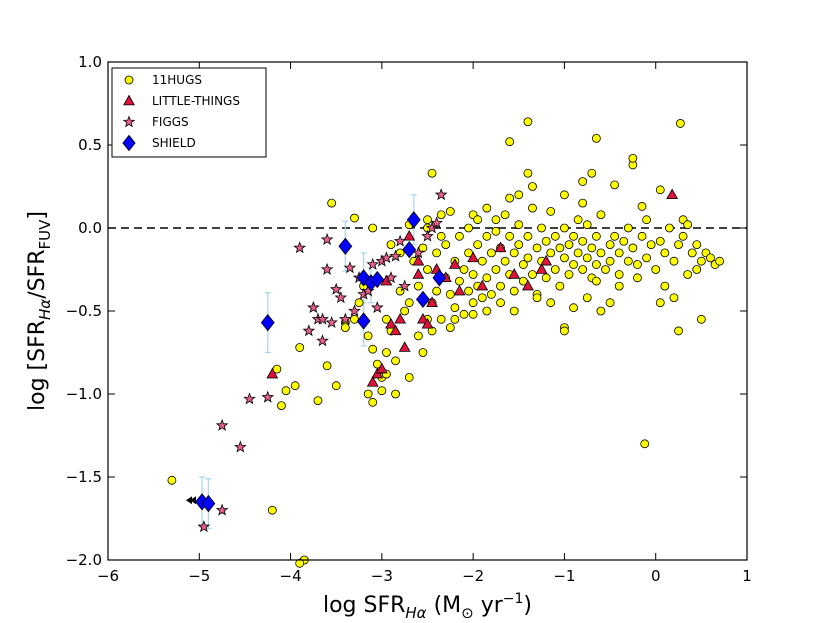  What do you see at coordinates (90, 62) in the screenshot?
I see `y-tick-label: 1.0` at bounding box center [90, 62].